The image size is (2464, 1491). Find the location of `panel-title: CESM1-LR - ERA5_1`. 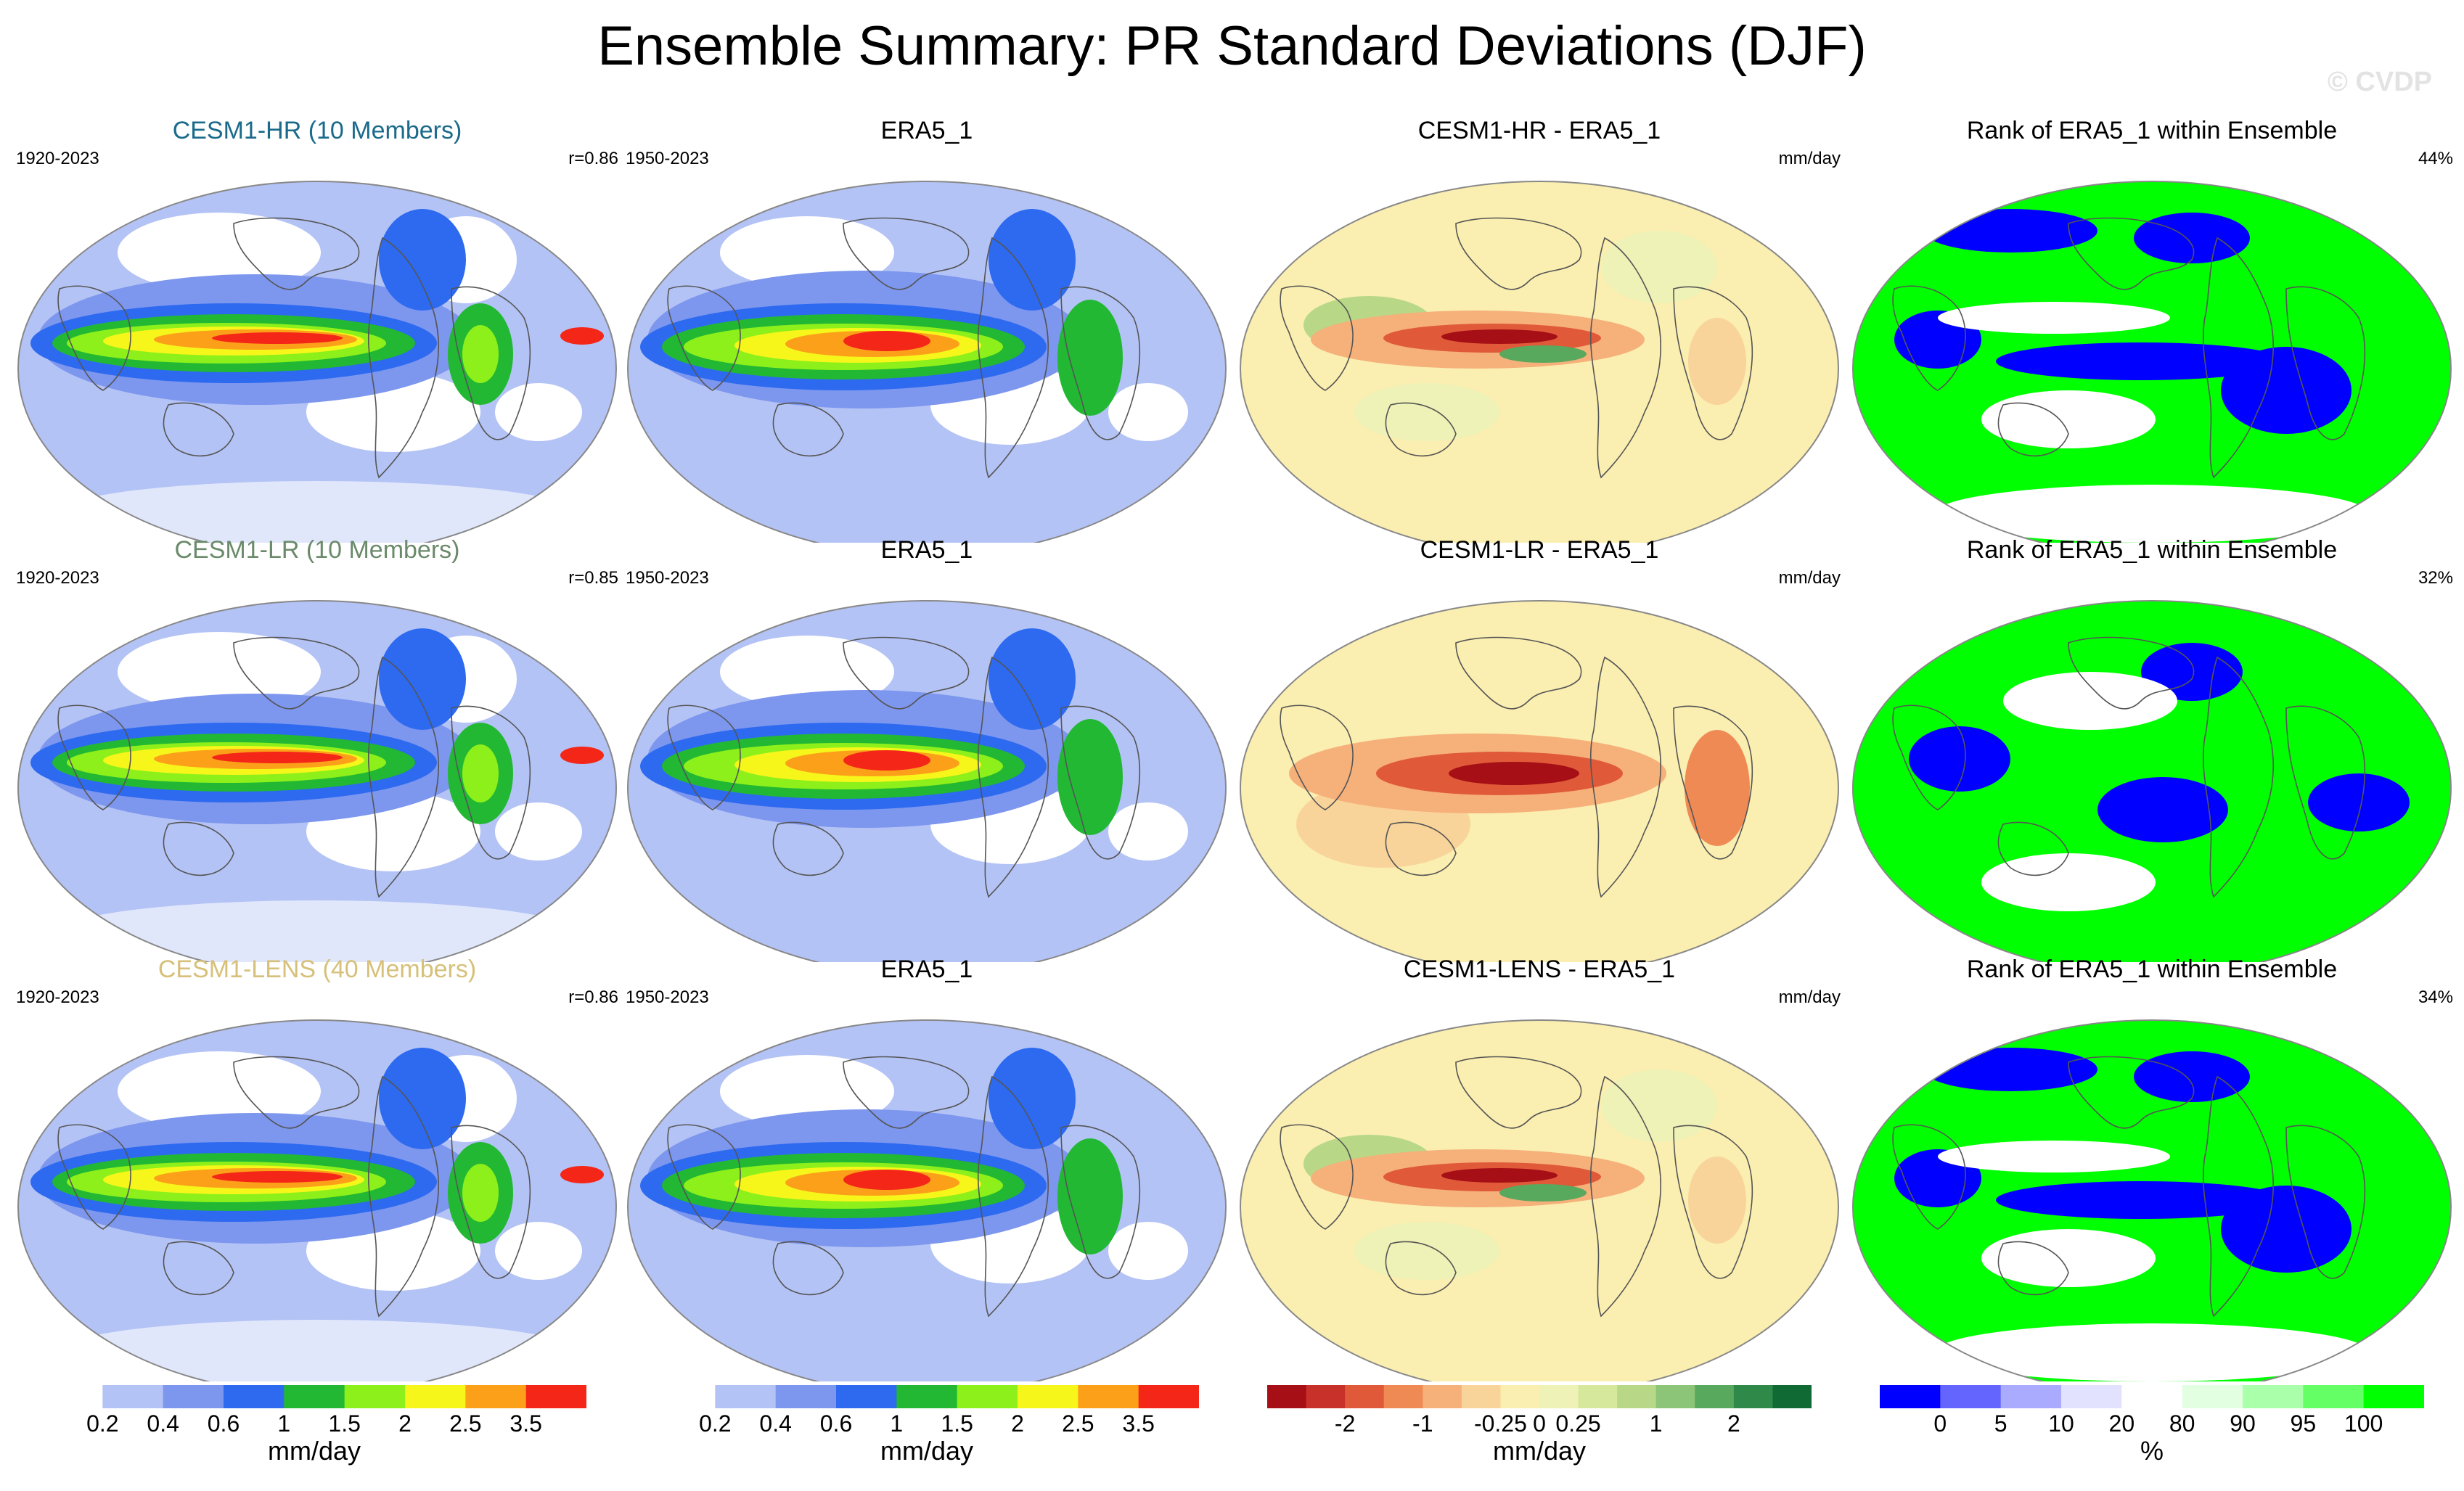

panel-title: CESM1-LR - ERA5_1 is located at coordinates (1539, 550).